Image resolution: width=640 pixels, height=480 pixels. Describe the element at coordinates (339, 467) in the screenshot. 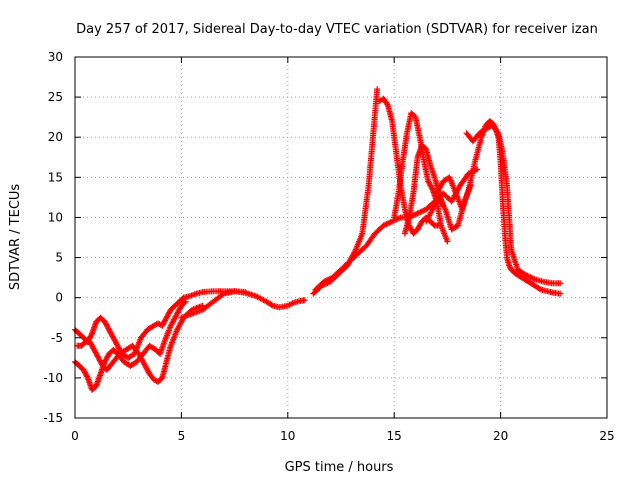

I see `x-axis-label: GPS time / hours` at that location.